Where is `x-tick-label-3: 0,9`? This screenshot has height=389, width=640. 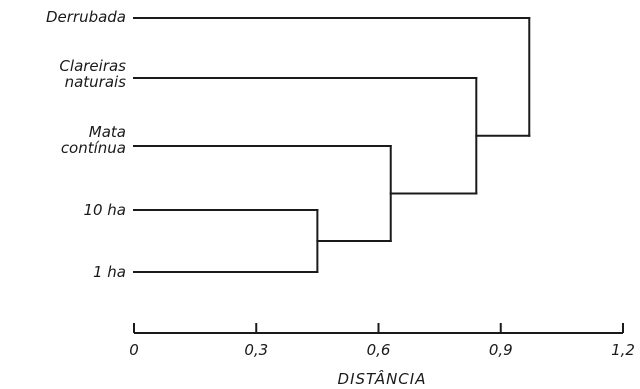 x-tick-label-3: 0,9 is located at coordinates (501, 350).